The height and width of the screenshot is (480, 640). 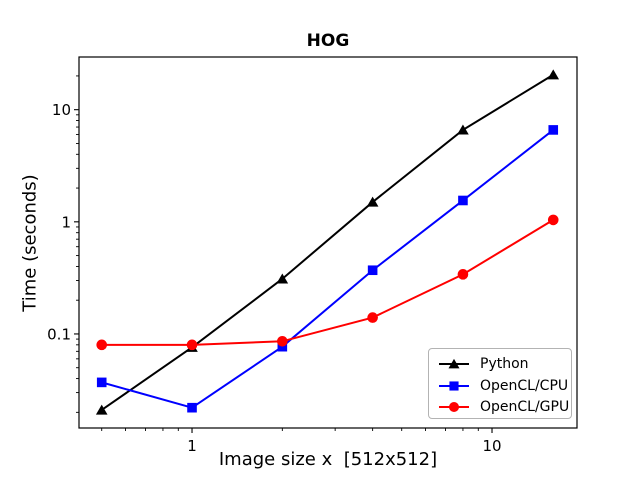 I want to click on legend: Python OpenCL/CPU OpenCL/GPU, so click(x=500, y=383).